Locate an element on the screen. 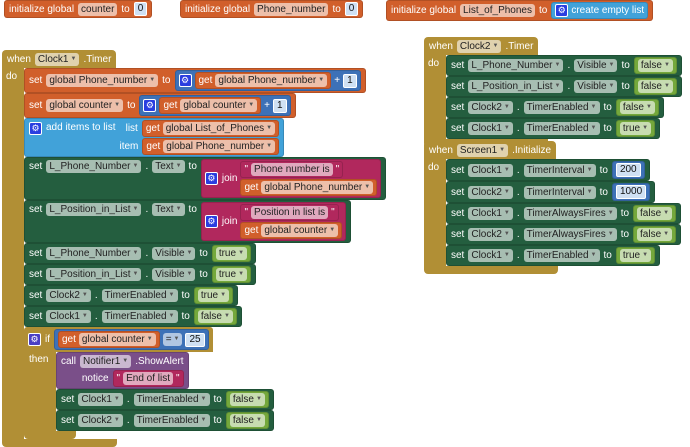  var-dropdown: global List_of_Phones ▼ is located at coordinates (219, 128).